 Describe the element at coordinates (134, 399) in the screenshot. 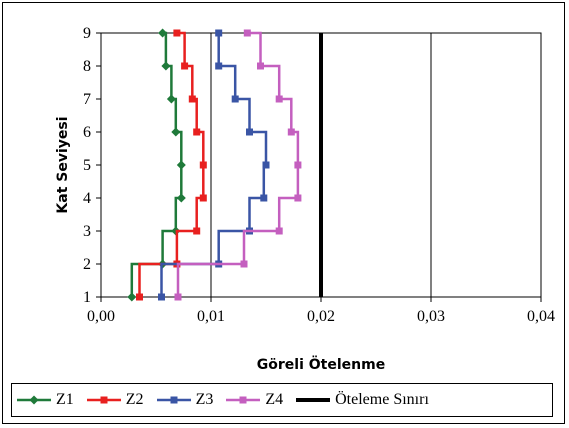

I see `legend-label: Z2` at that location.